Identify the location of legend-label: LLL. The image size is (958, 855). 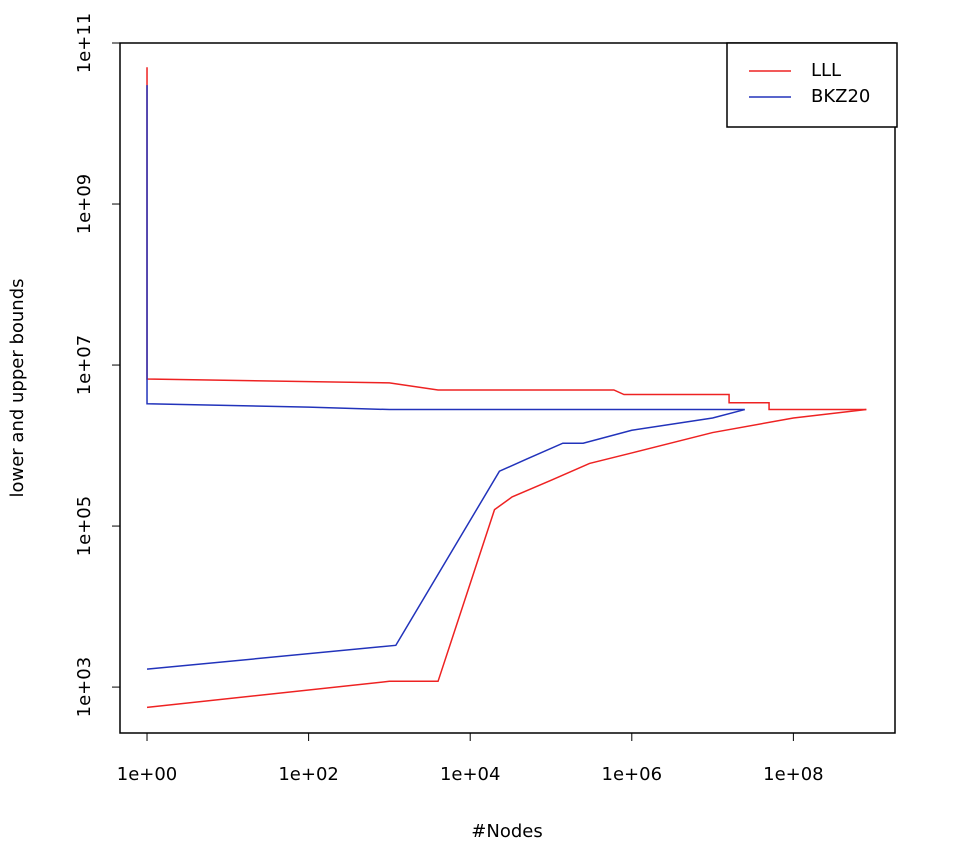
(826, 70).